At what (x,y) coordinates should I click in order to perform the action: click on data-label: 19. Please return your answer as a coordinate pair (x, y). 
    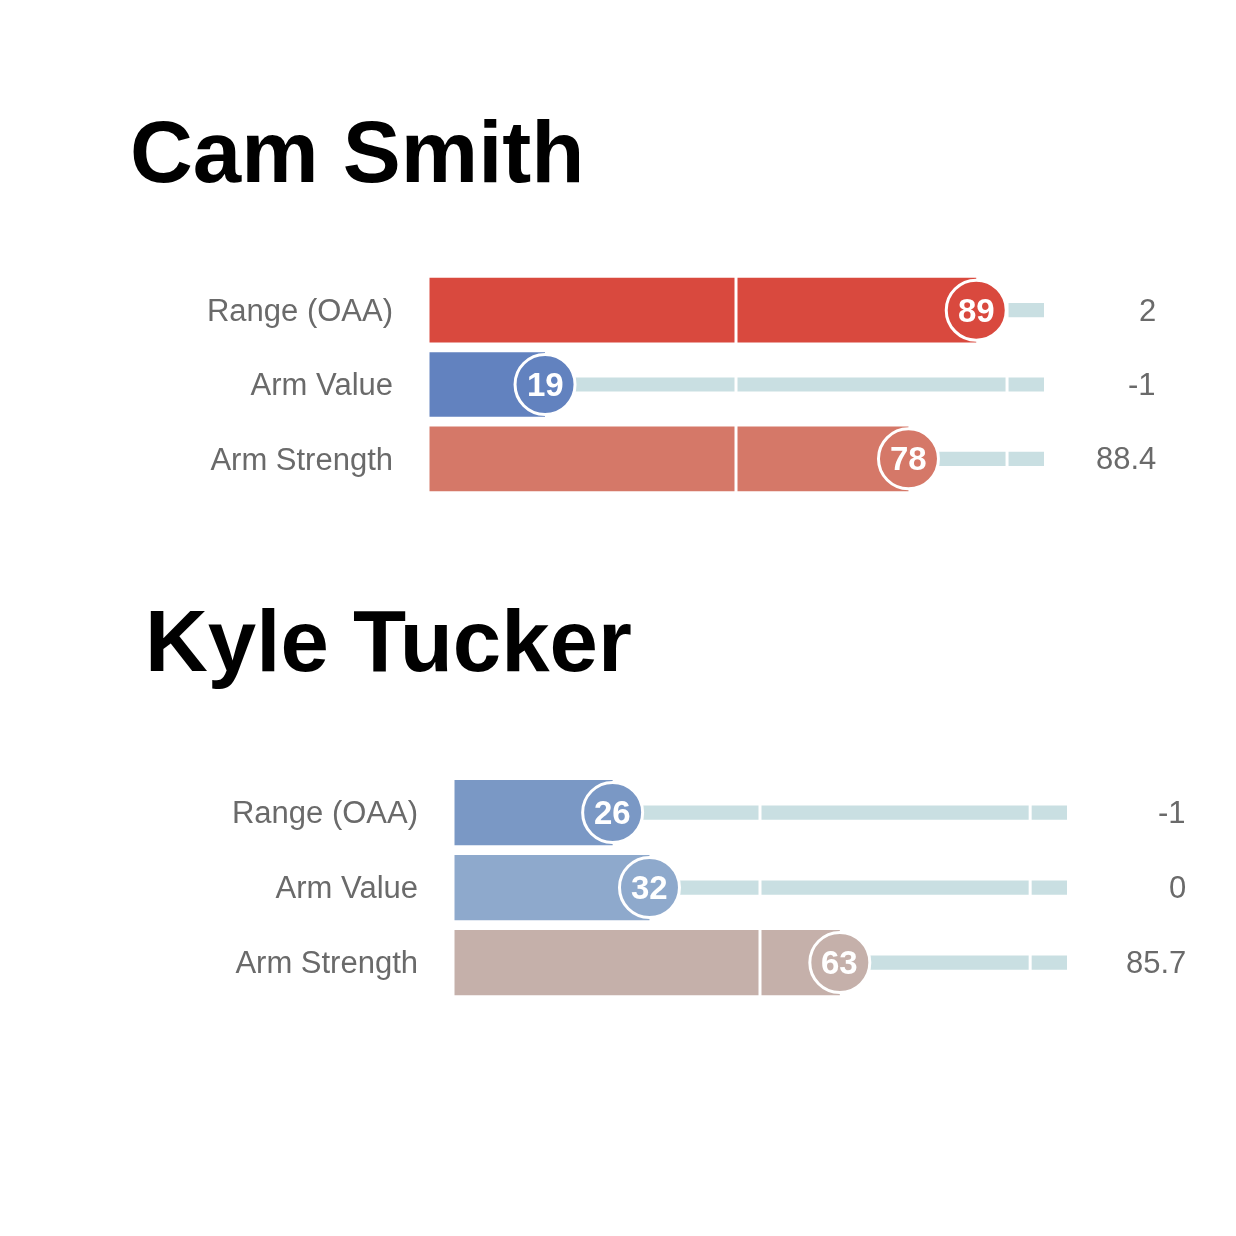
    Looking at the image, I should click on (545, 384).